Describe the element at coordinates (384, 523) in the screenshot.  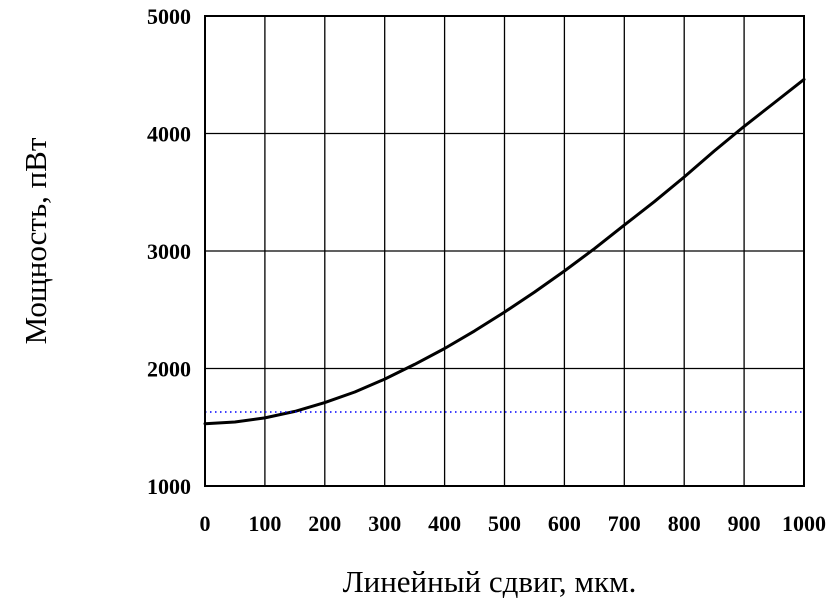
I see `x-tick-label: 300` at that location.